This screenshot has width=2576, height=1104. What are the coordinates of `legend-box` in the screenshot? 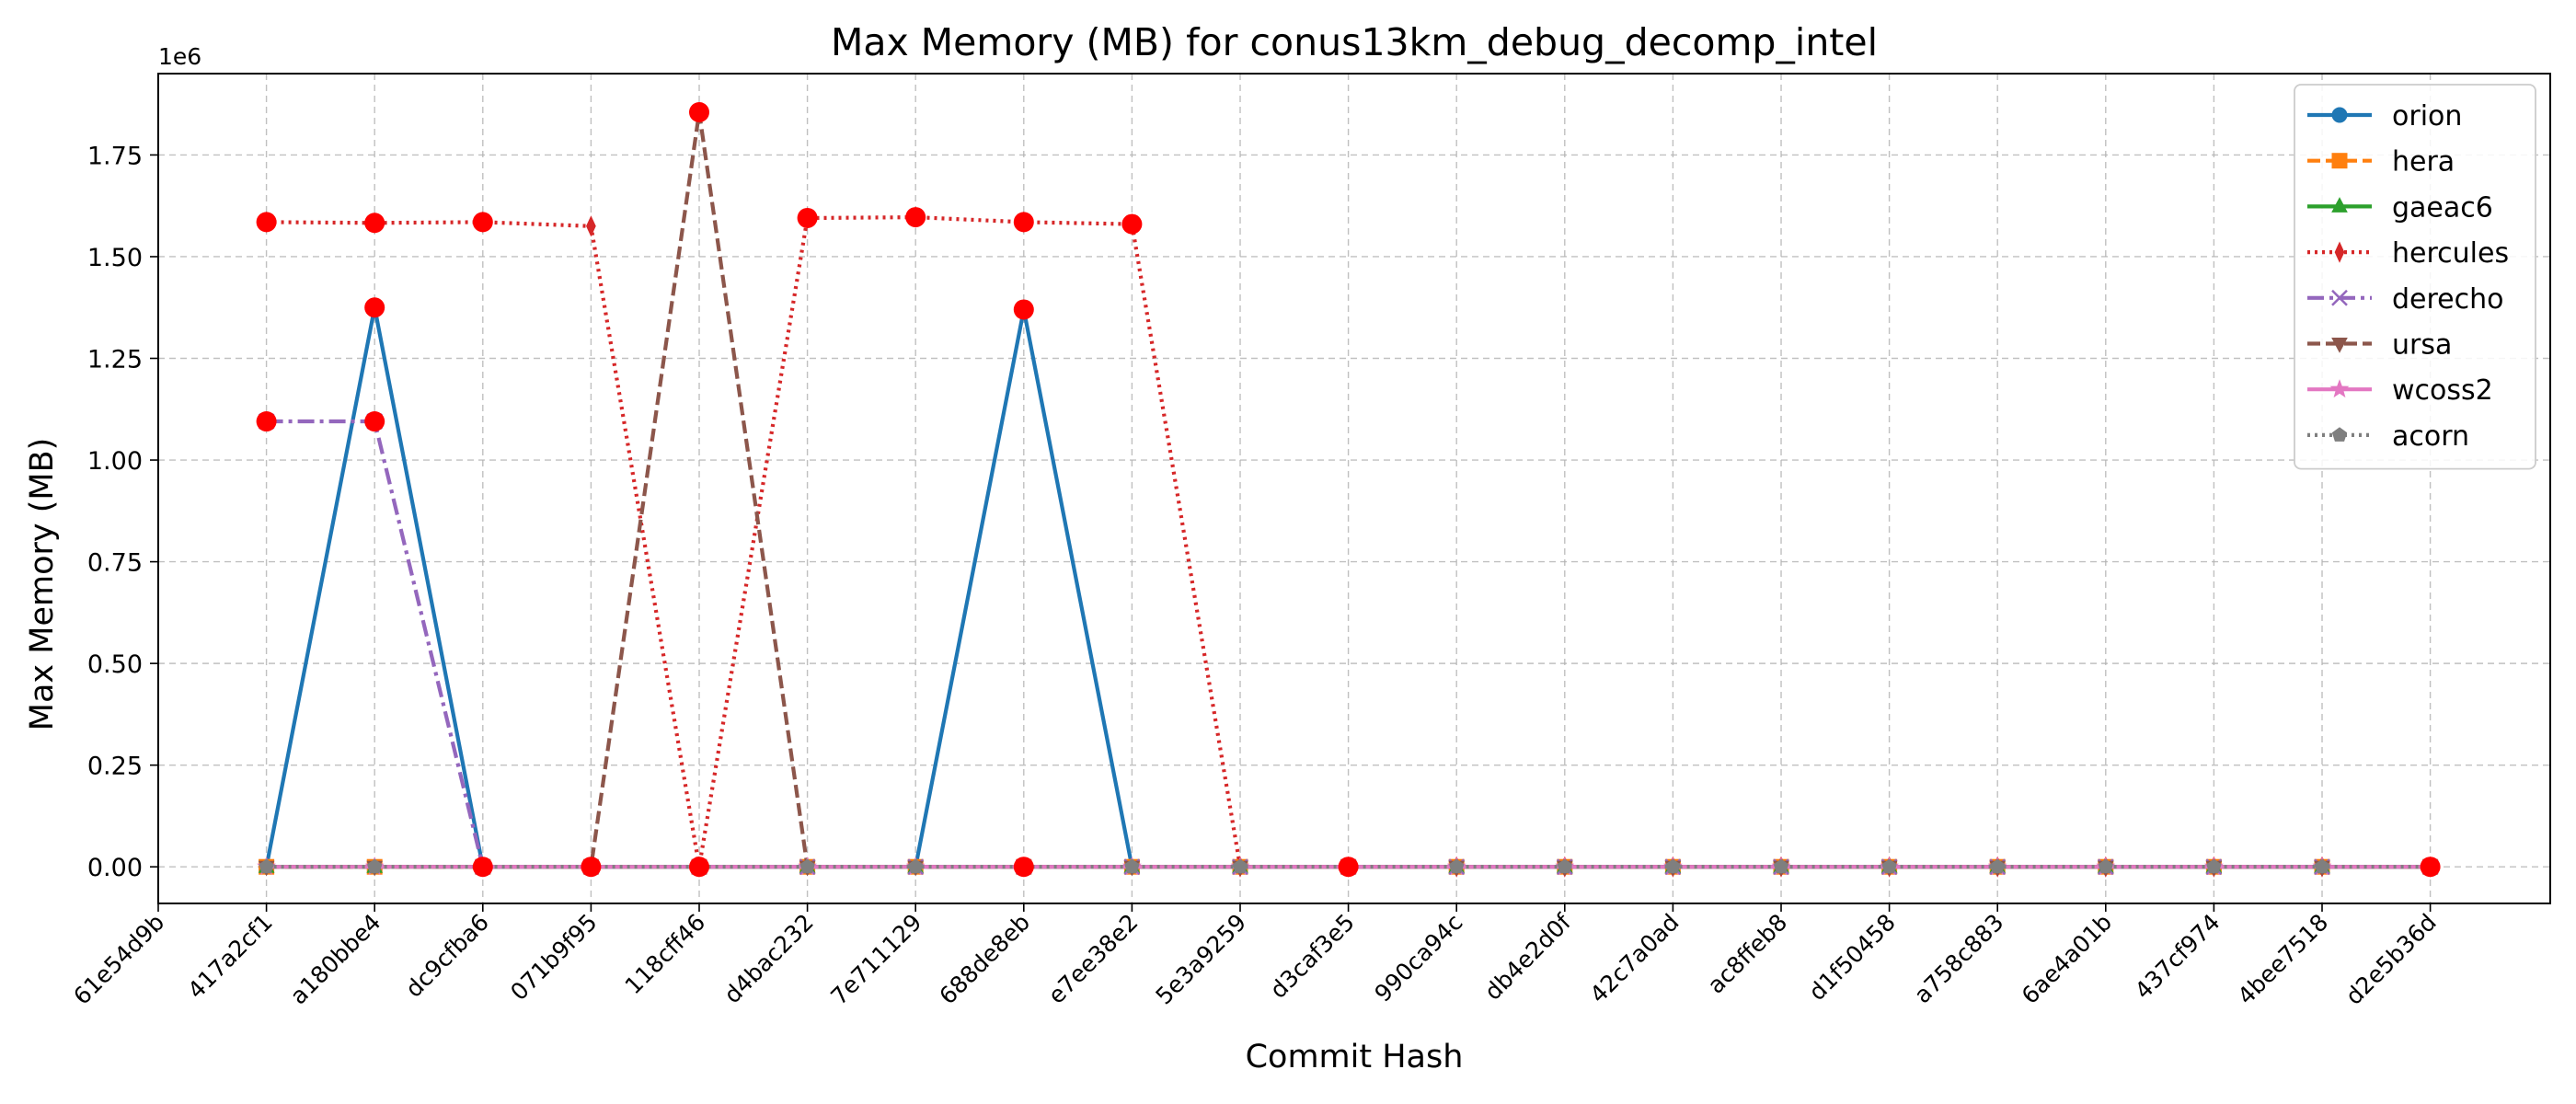 It's located at (2415, 277).